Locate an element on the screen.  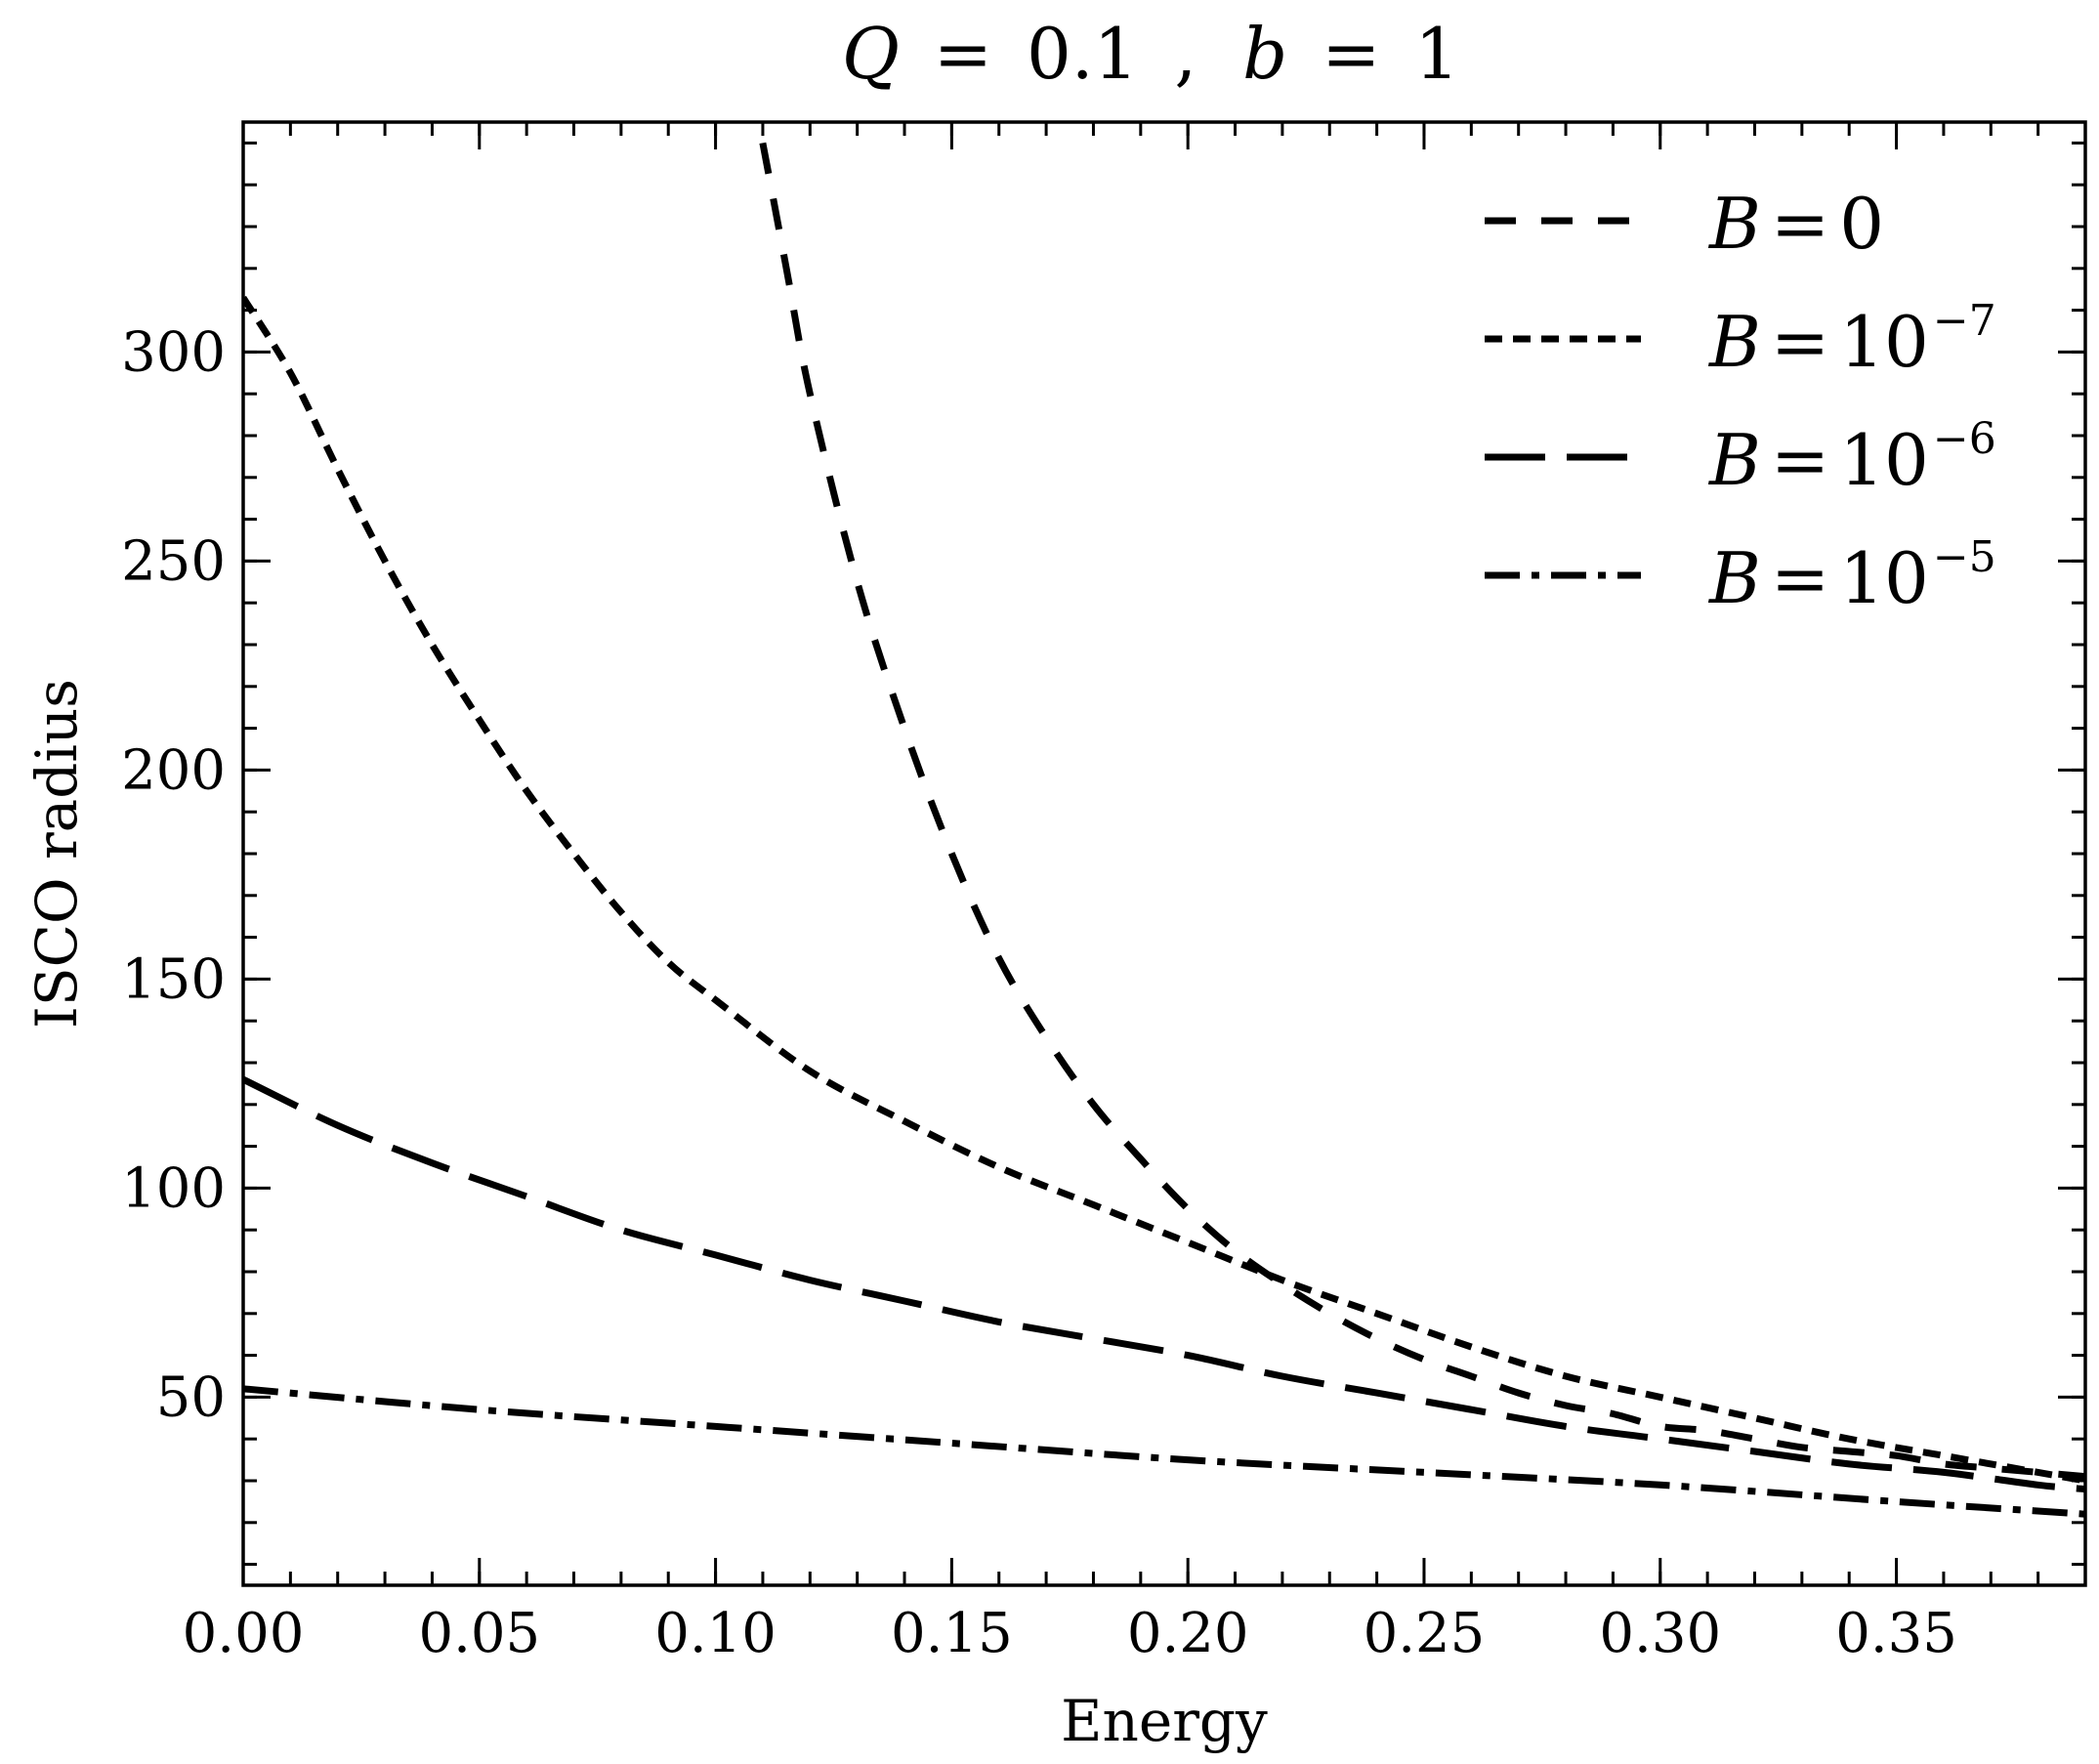
x-tick-label: 0.35 is located at coordinates (1896, 1633).